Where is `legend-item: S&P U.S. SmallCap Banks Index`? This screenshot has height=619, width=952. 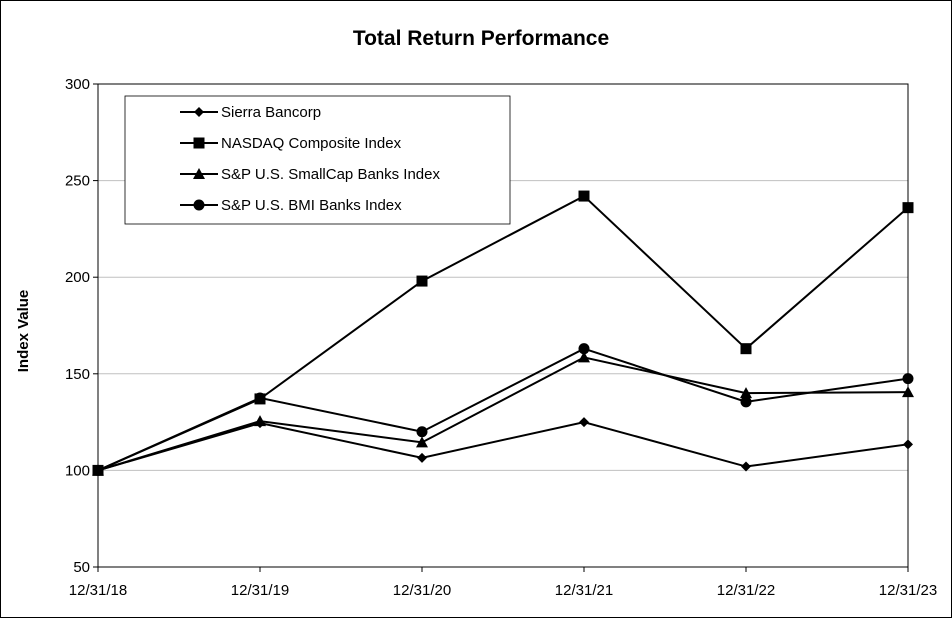
legend-item: S&P U.S. SmallCap Banks Index is located at coordinates (310, 174).